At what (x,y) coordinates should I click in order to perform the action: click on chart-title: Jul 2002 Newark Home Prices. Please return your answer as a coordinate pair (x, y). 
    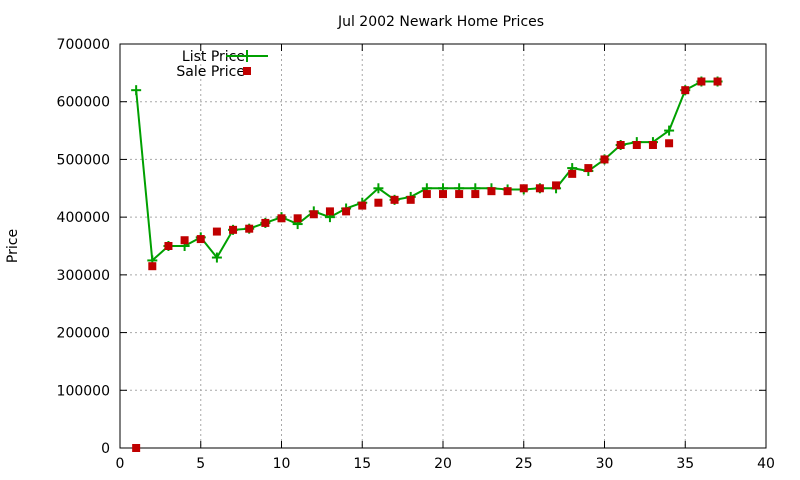
    Looking at the image, I should click on (440, 22).